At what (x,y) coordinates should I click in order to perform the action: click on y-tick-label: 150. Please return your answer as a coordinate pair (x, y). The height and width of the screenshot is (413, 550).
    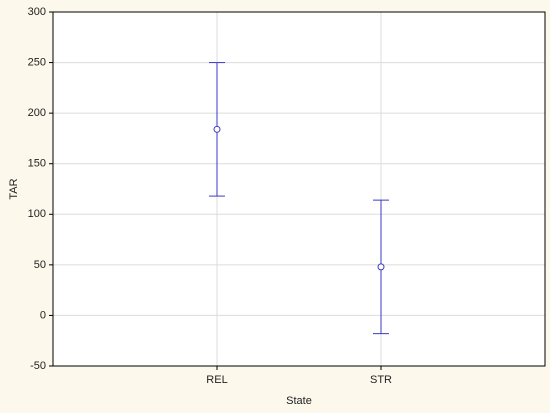
    Looking at the image, I should click on (37, 164).